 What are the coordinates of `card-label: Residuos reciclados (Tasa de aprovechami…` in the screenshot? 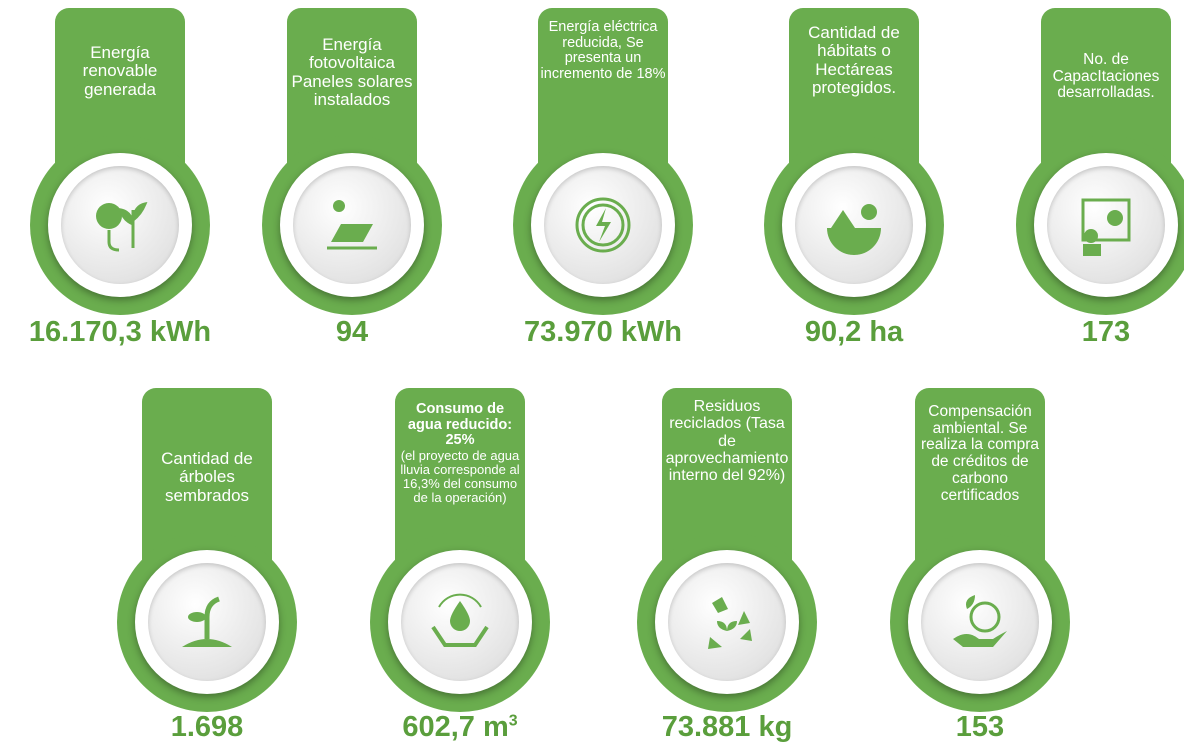 It's located at (727, 441).